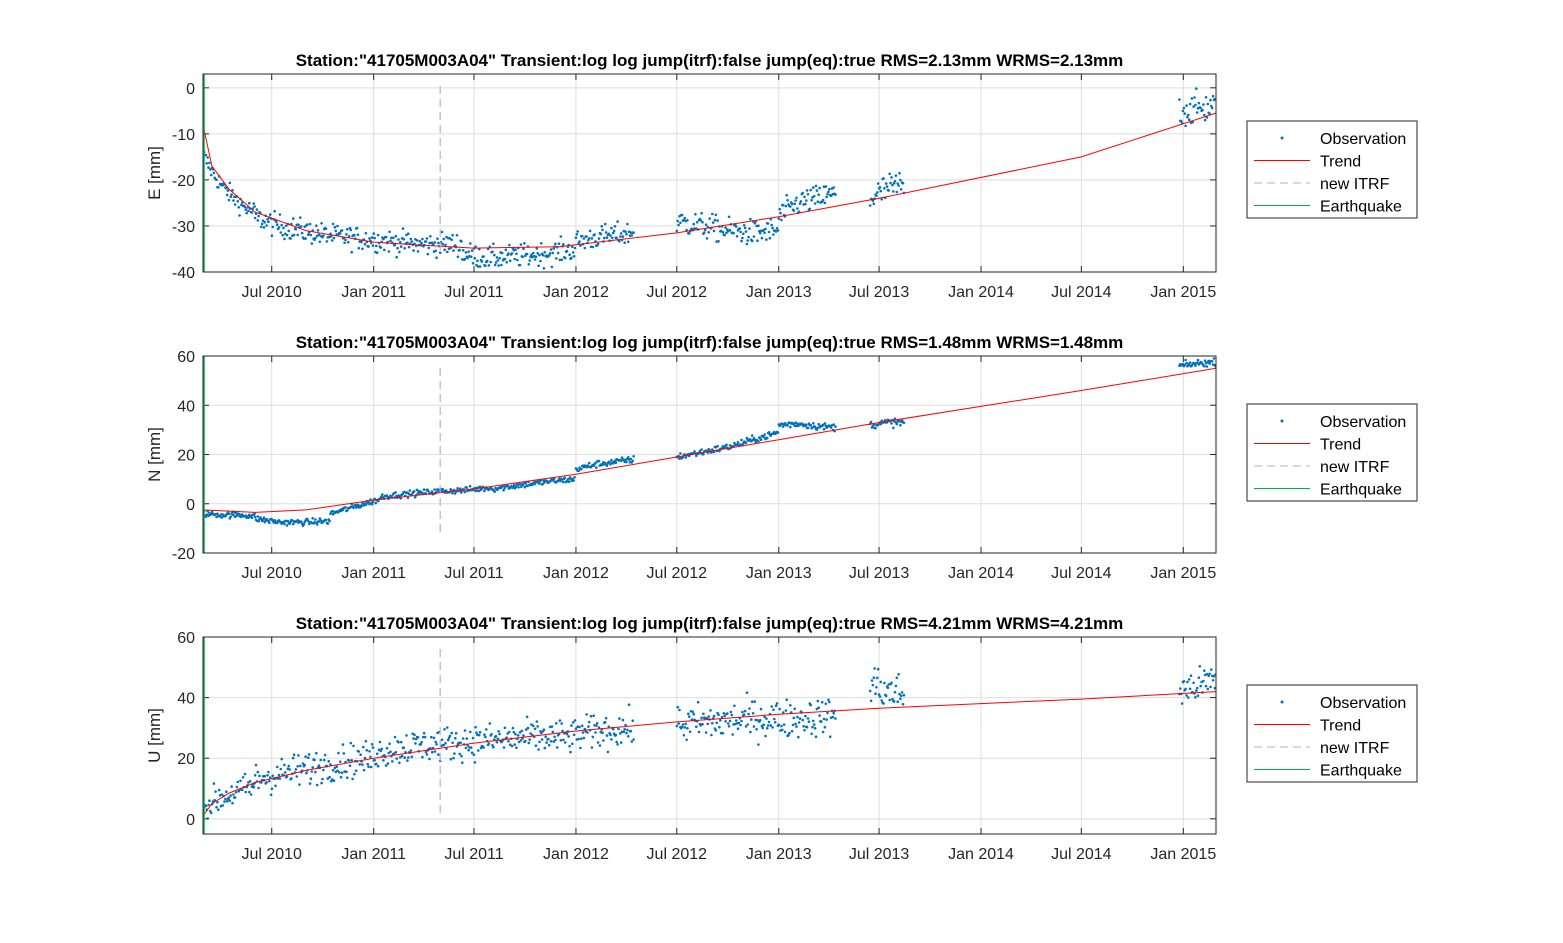 The width and height of the screenshot is (1563, 943). Describe the element at coordinates (190, 505) in the screenshot. I see `y-tick-label: 0` at that location.